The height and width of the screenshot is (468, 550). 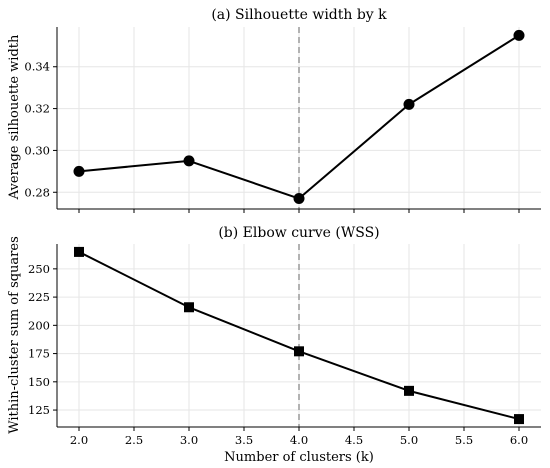 I want to click on wss-y-axis-label: Within-cluster sum of squares, so click(x=14, y=335).